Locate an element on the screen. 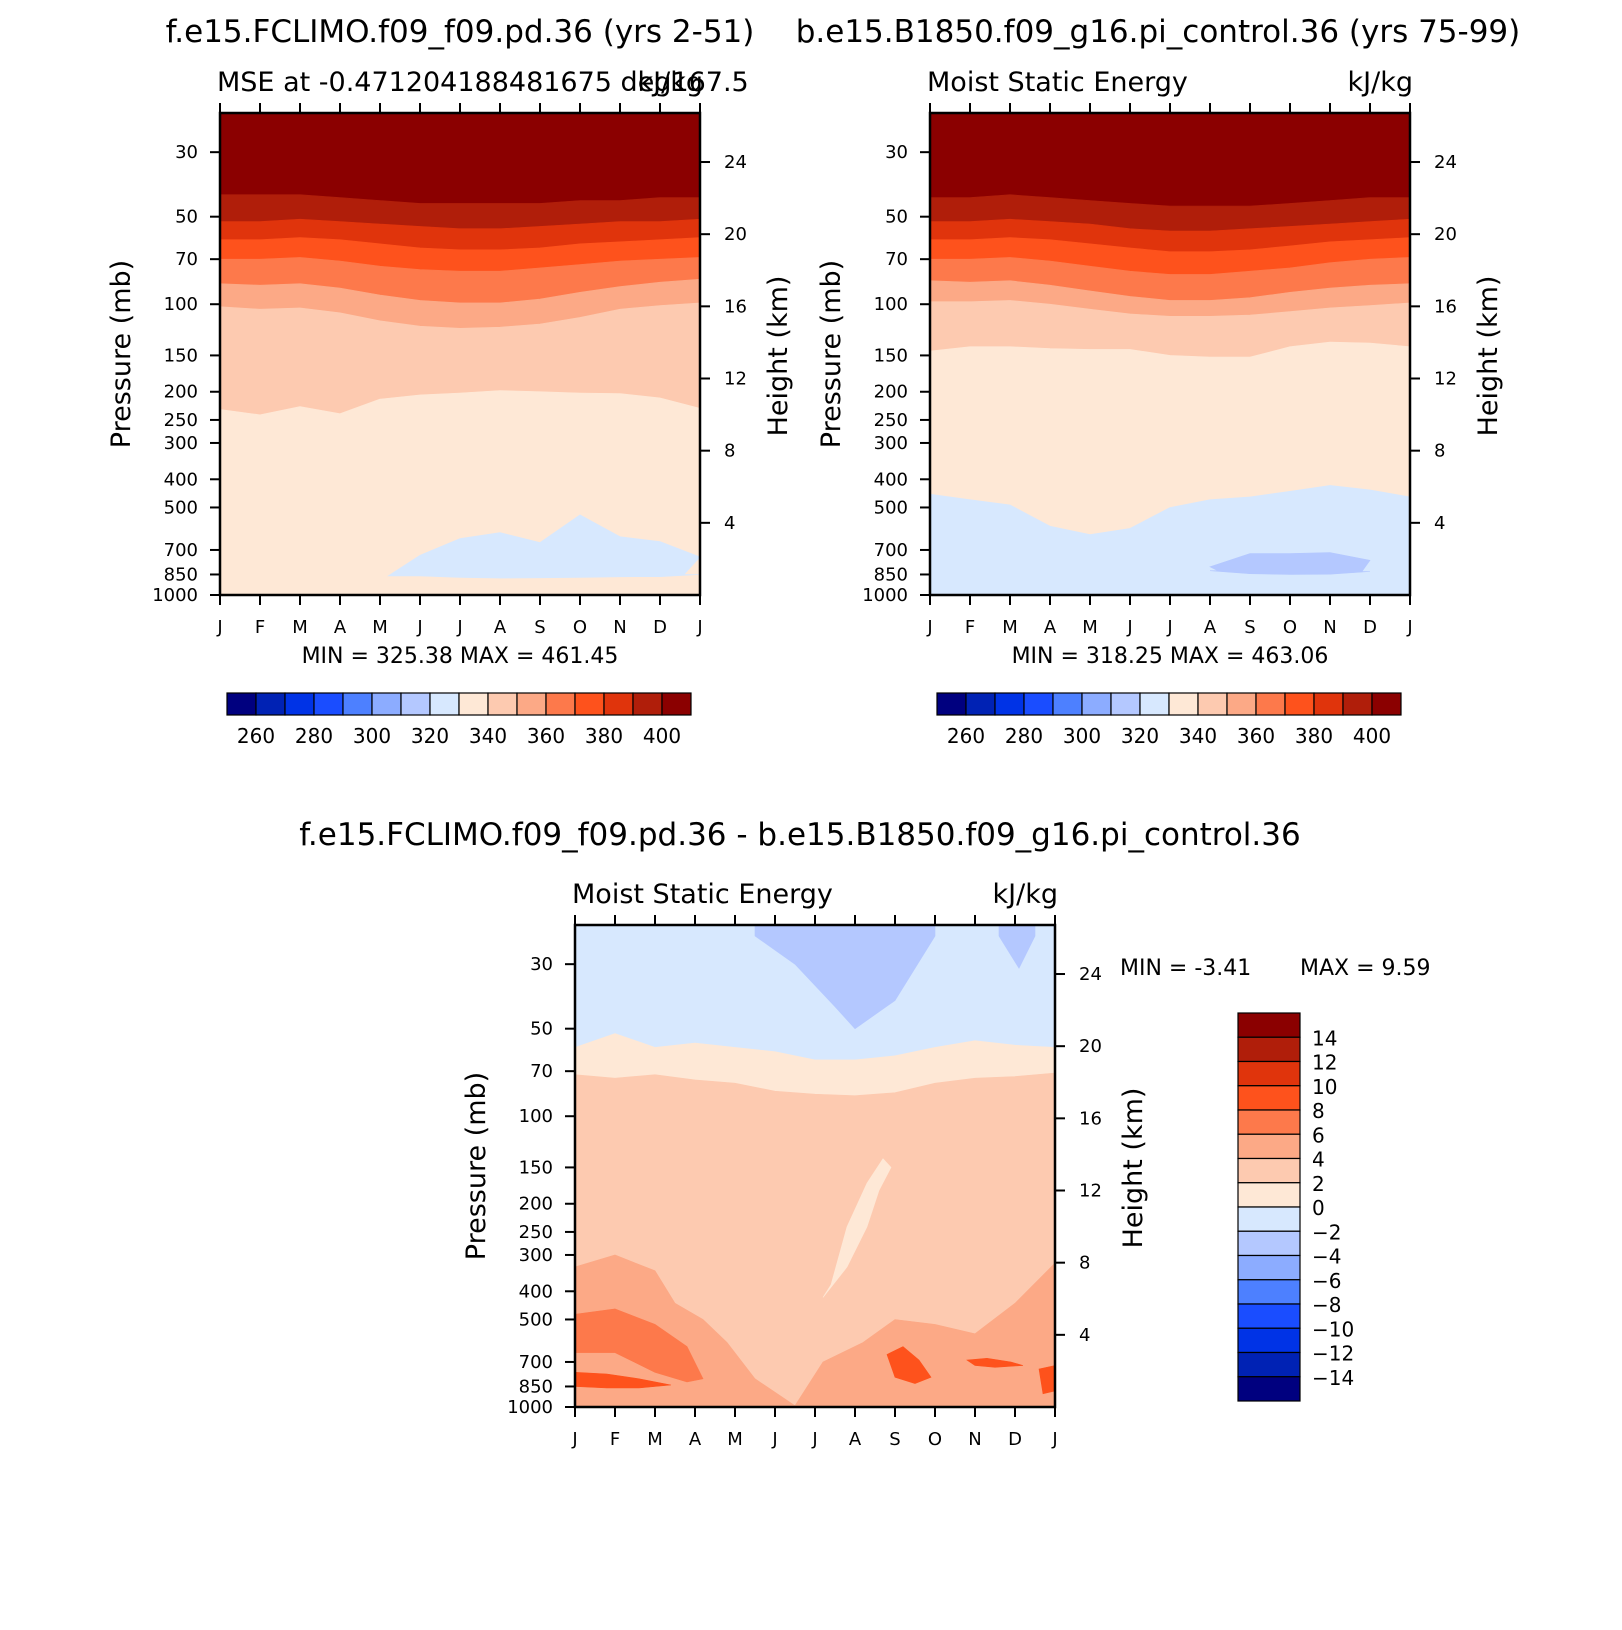 The width and height of the screenshot is (1622, 1630). y-tick-label: 850 is located at coordinates (891, 574).